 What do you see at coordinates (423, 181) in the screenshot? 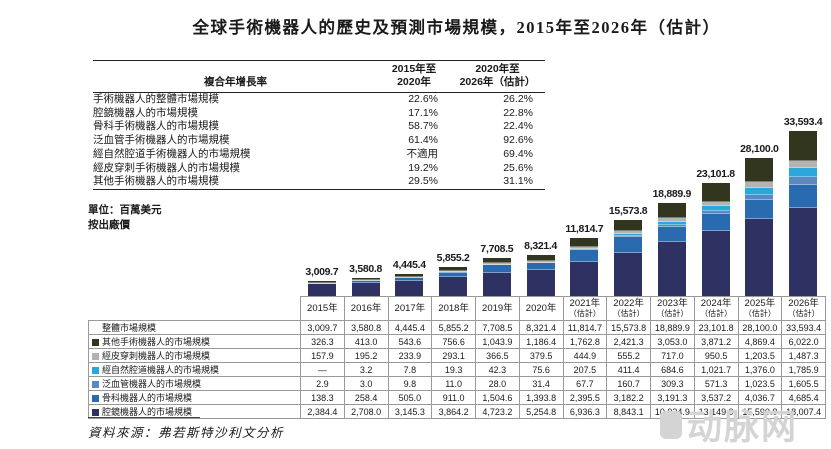
I see `cagr-value-2015-2020: 29.5%` at bounding box center [423, 181].